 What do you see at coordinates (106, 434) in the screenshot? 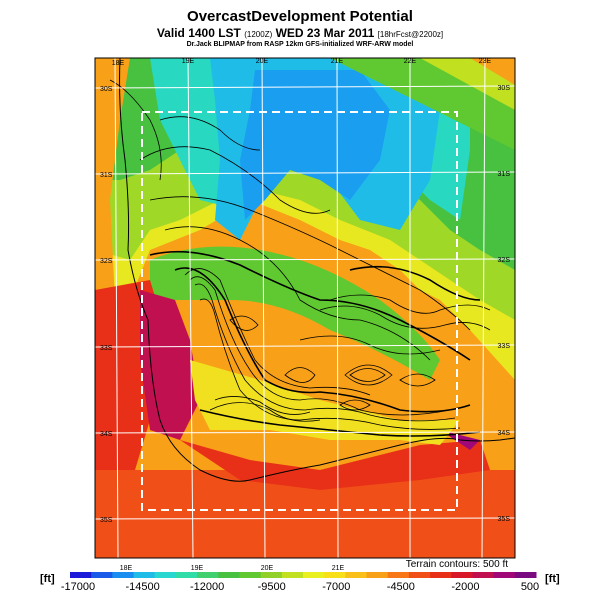
I see `lat-label-left: 34S` at bounding box center [106, 434].